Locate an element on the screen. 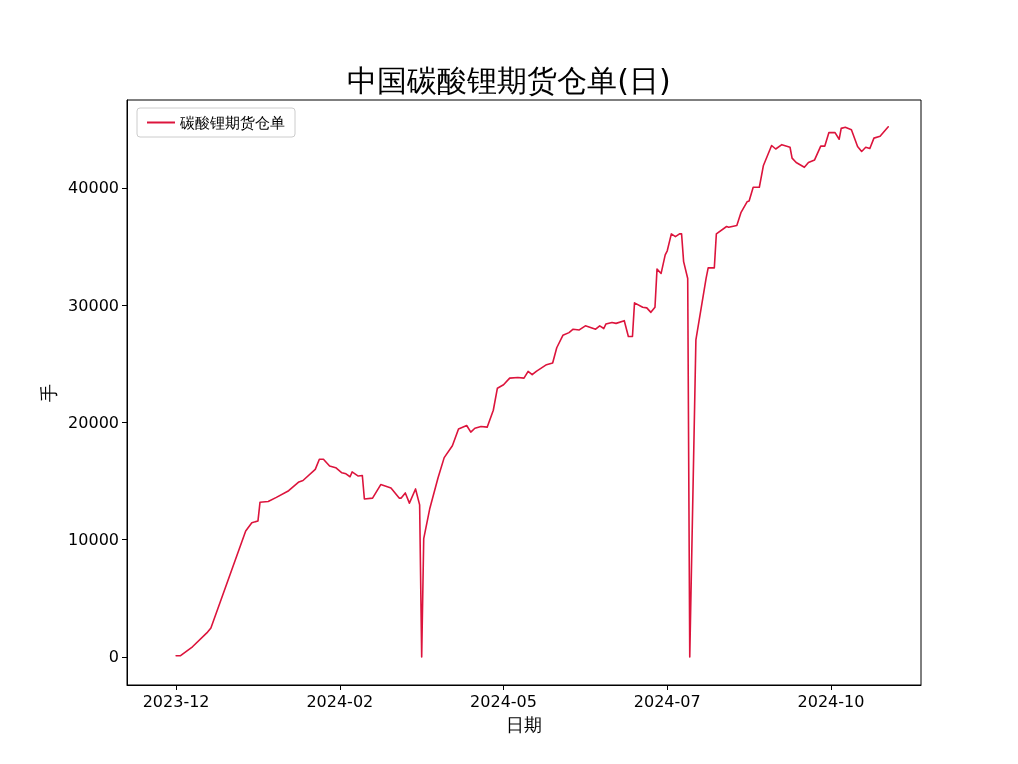 The height and width of the screenshot is (764, 1018). x-tick-label: 2024-02 is located at coordinates (340, 701).